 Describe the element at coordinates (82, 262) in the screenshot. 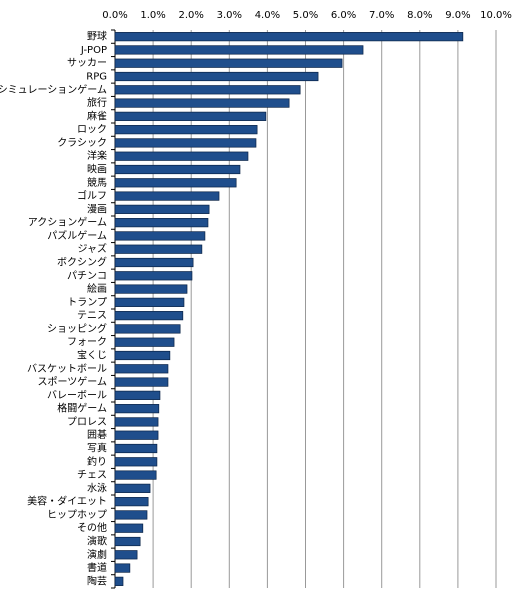

I see `y-tick-label: ボクシング` at that location.